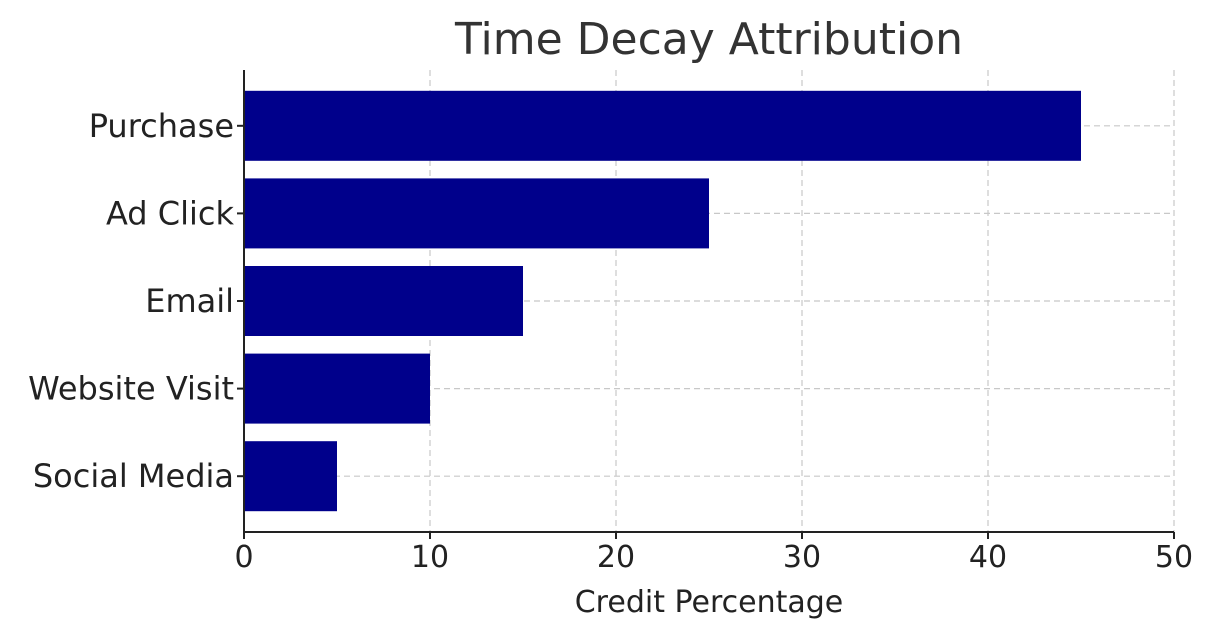  Describe the element at coordinates (616, 557) in the screenshot. I see `x-tick-label: 20` at that location.